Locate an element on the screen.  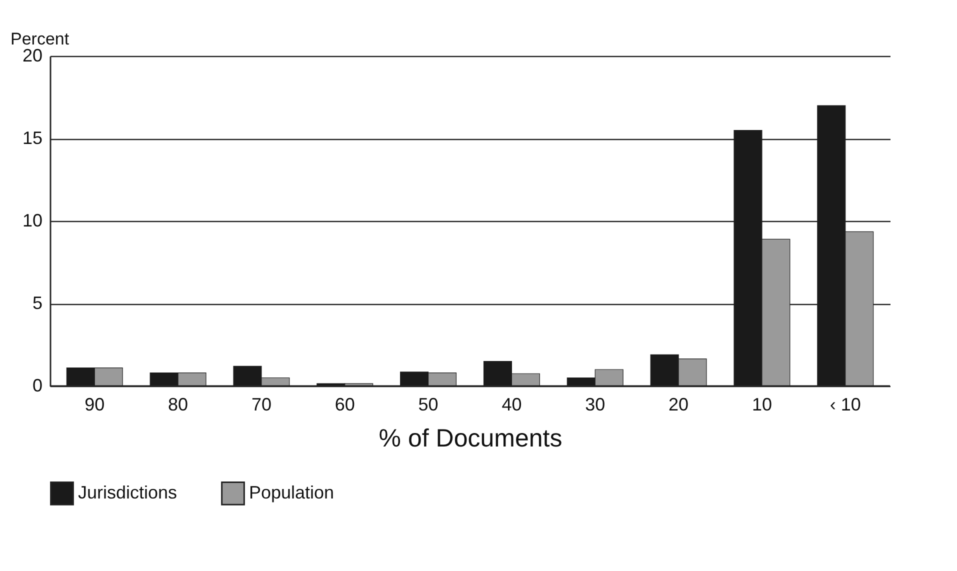
x-tick-label: 90 is located at coordinates (94, 404).